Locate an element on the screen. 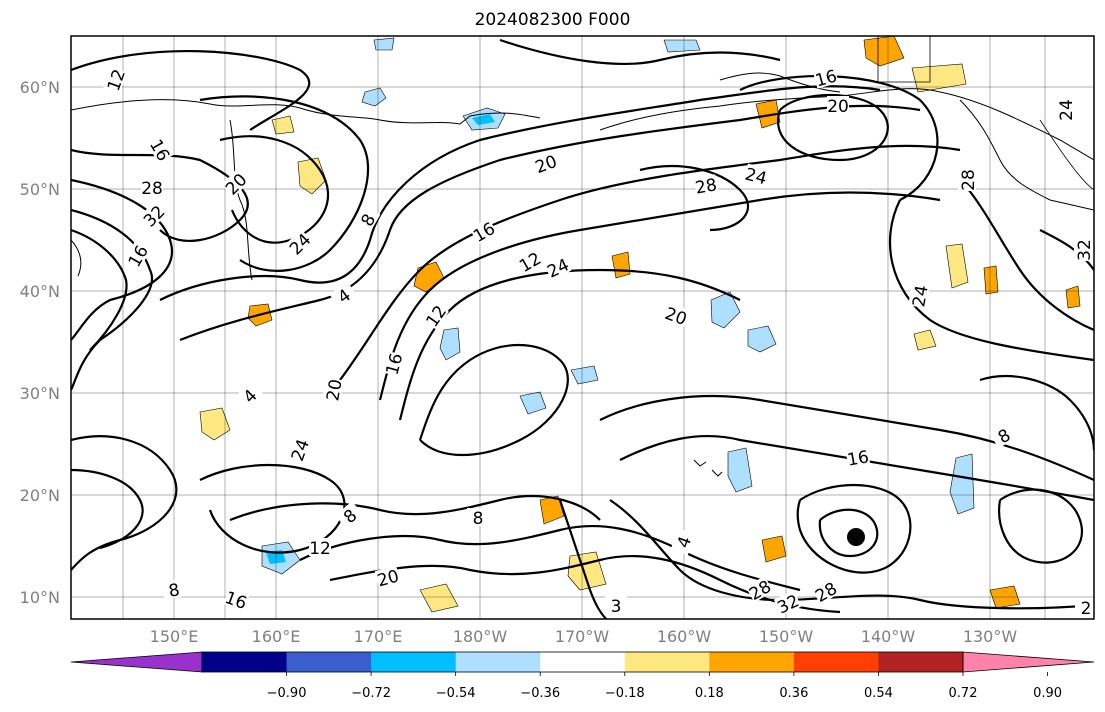 The width and height of the screenshot is (1105, 712). colorbar-tick-label: 0.72 is located at coordinates (963, 693).